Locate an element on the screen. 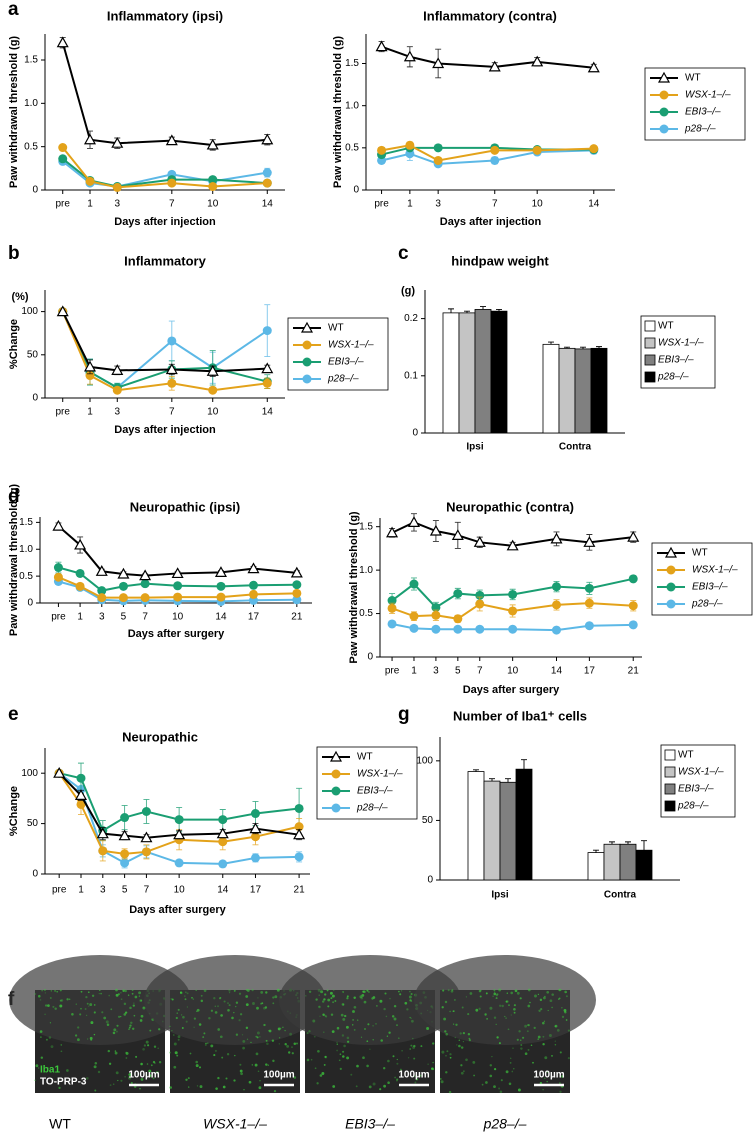 Image resolution: width=756 pixels, height=1141 pixels. legend-label: p28–/– is located at coordinates (673, 377).